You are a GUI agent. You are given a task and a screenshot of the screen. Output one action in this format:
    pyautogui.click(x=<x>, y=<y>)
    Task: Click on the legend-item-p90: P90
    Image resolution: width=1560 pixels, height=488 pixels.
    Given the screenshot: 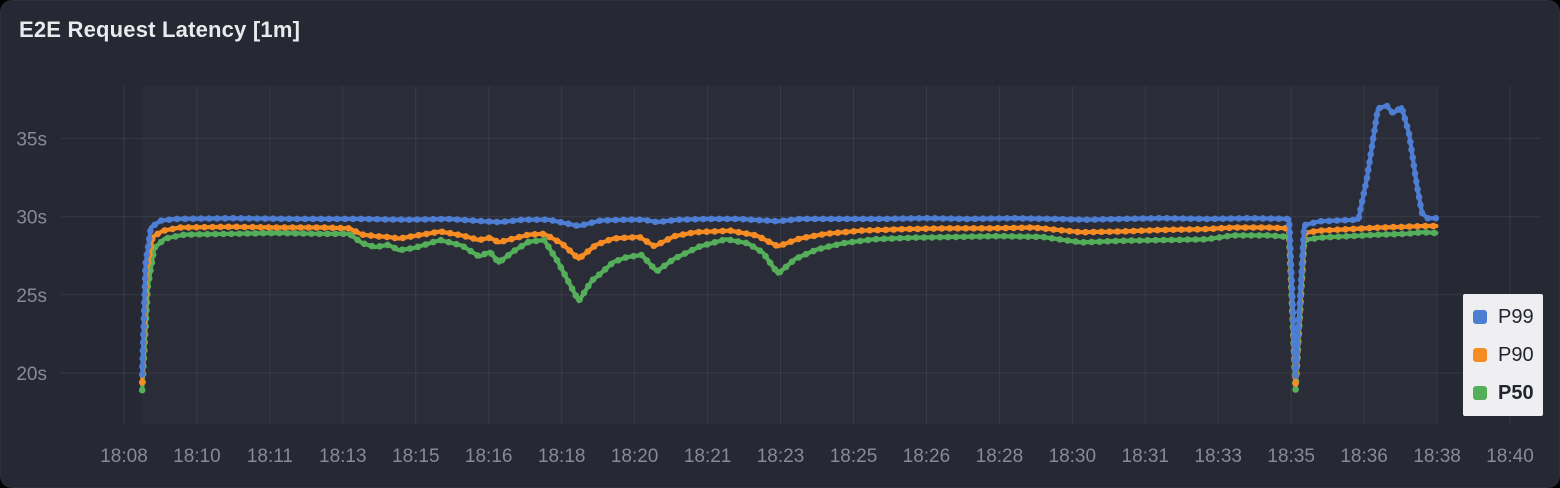 What is the action you would take?
    pyautogui.click(x=1503, y=355)
    